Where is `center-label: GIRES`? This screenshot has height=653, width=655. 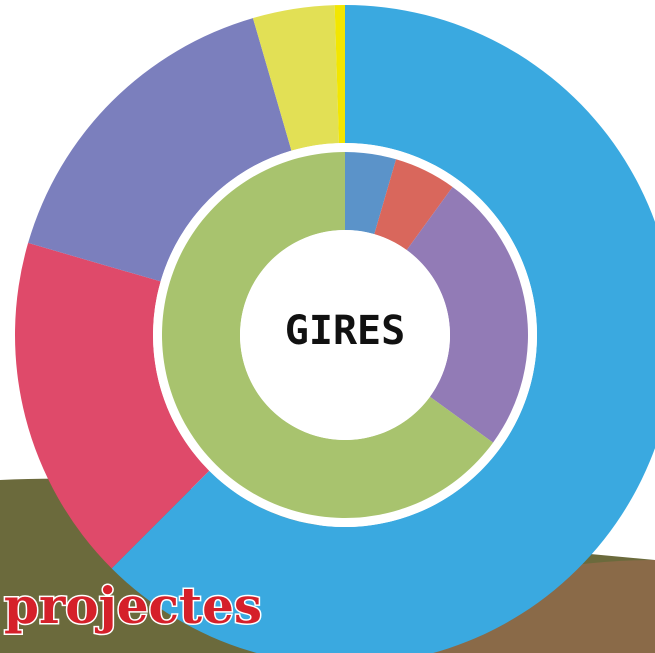
center-label: GIRES is located at coordinates (345, 331).